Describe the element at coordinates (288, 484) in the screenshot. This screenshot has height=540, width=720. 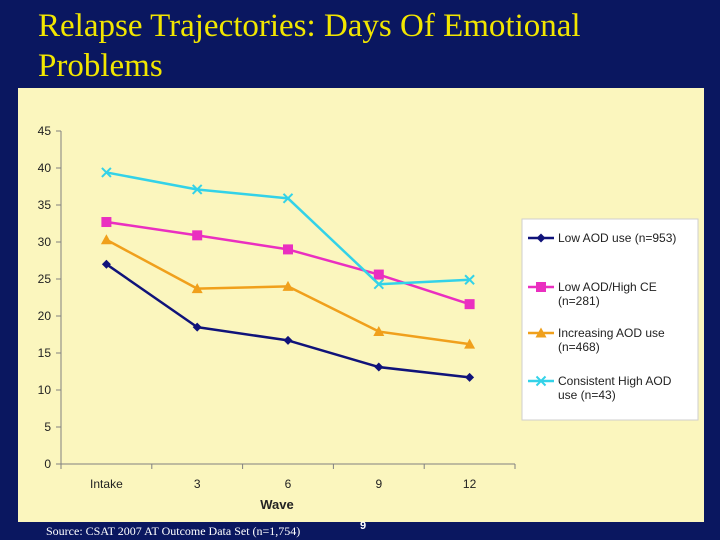
I see `x-tick-label: 6` at that location.